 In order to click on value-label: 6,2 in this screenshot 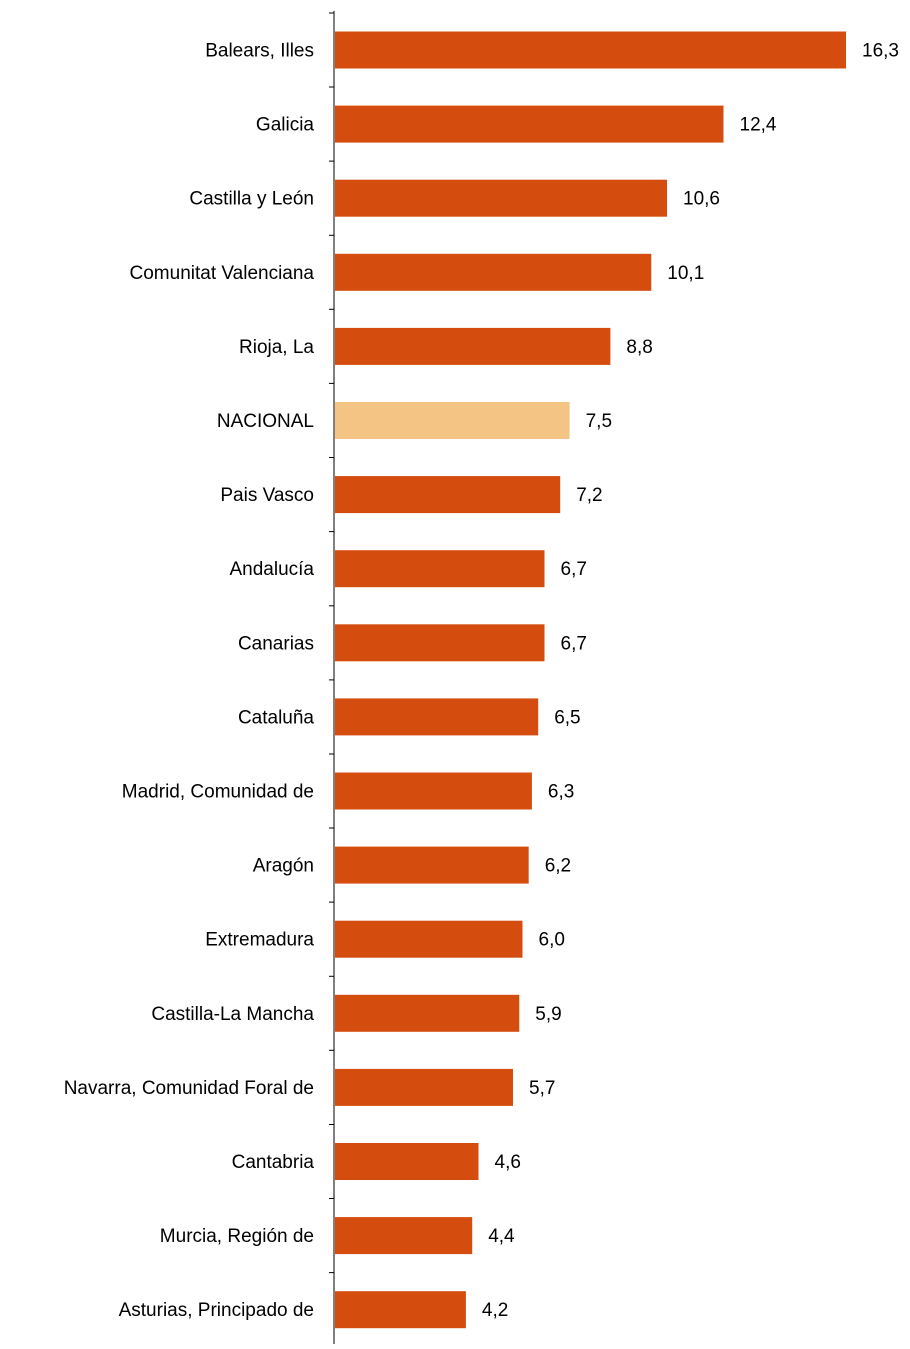, I will do `click(558, 866)`.